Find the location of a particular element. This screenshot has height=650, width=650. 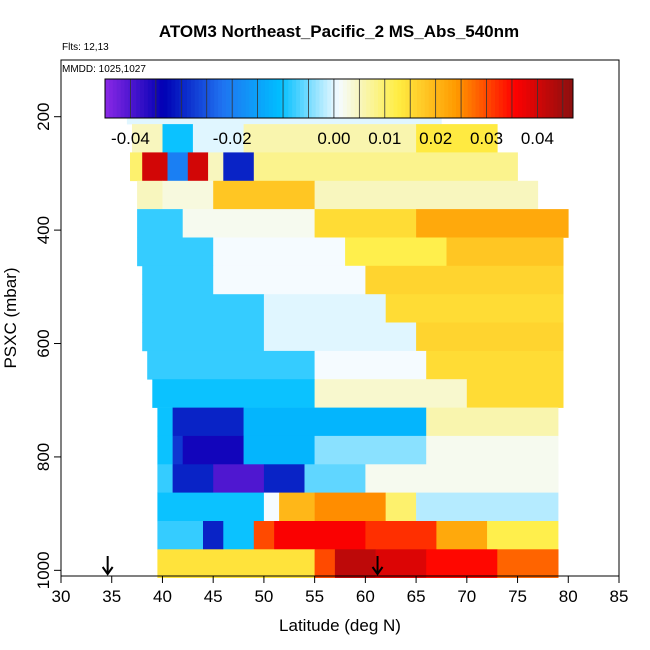

y-tick-label: 600 is located at coordinates (43, 343).